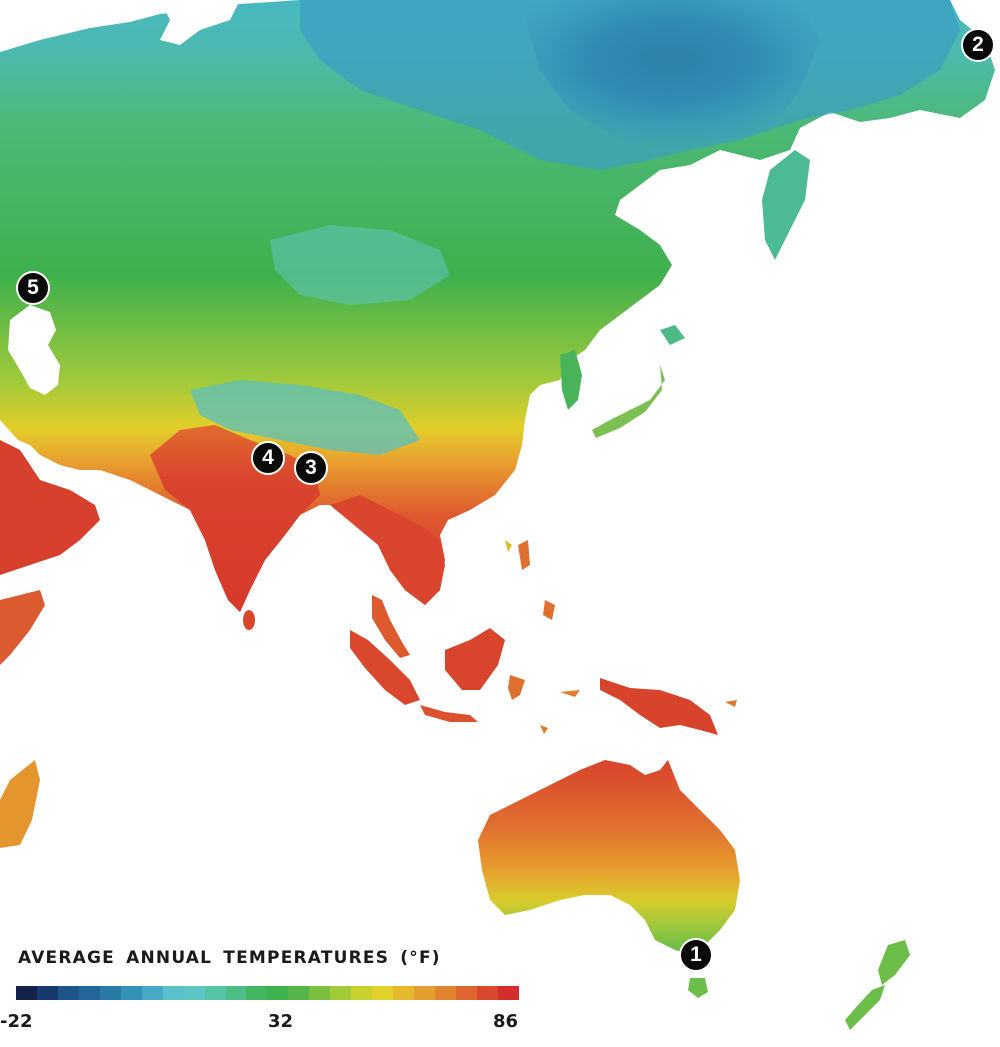  What do you see at coordinates (268, 458) in the screenshot?
I see `location-marker-4: 4` at bounding box center [268, 458].